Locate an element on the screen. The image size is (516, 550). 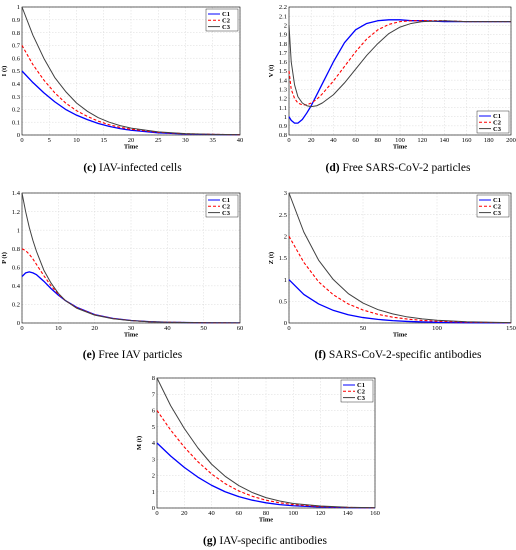
y-tick-label: 1.8 is located at coordinates (283, 44).